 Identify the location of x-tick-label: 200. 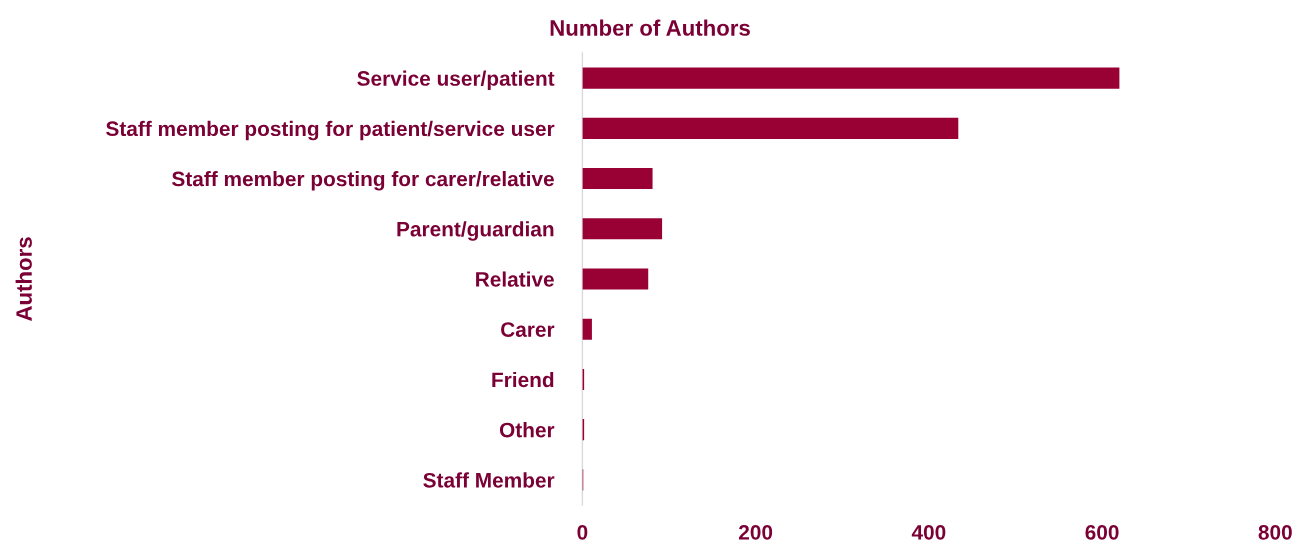
(755, 532).